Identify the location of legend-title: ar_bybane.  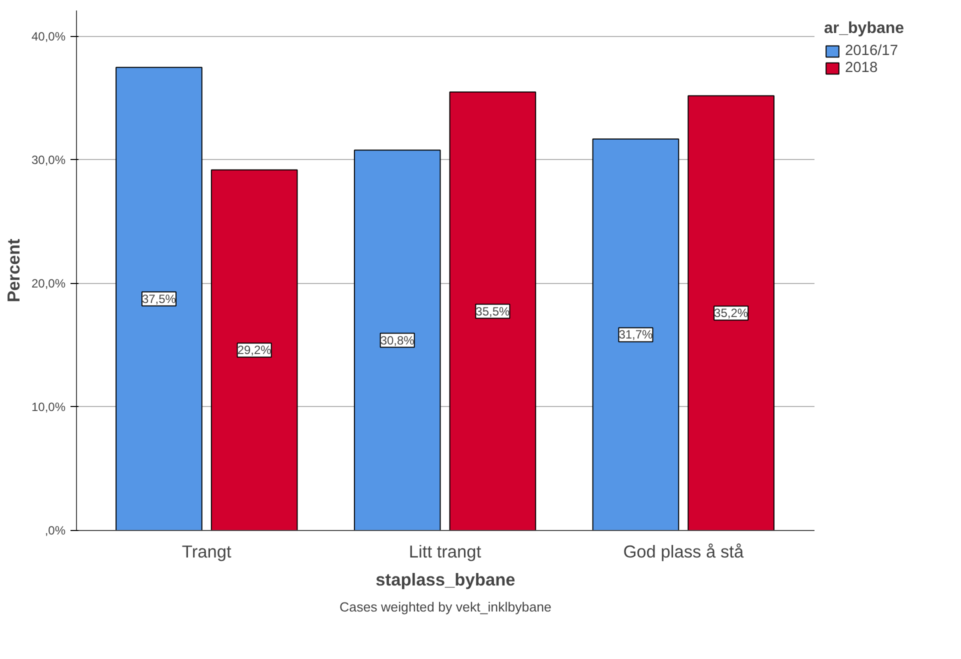
(864, 29).